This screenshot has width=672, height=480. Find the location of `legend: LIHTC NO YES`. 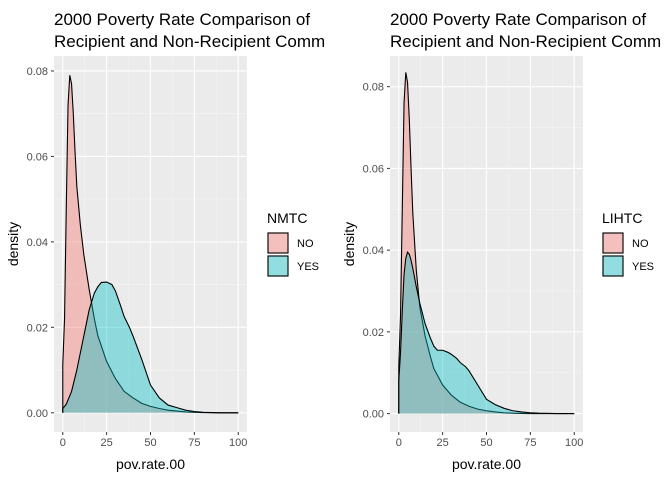

legend: LIHTC NO YES is located at coordinates (628, 243).